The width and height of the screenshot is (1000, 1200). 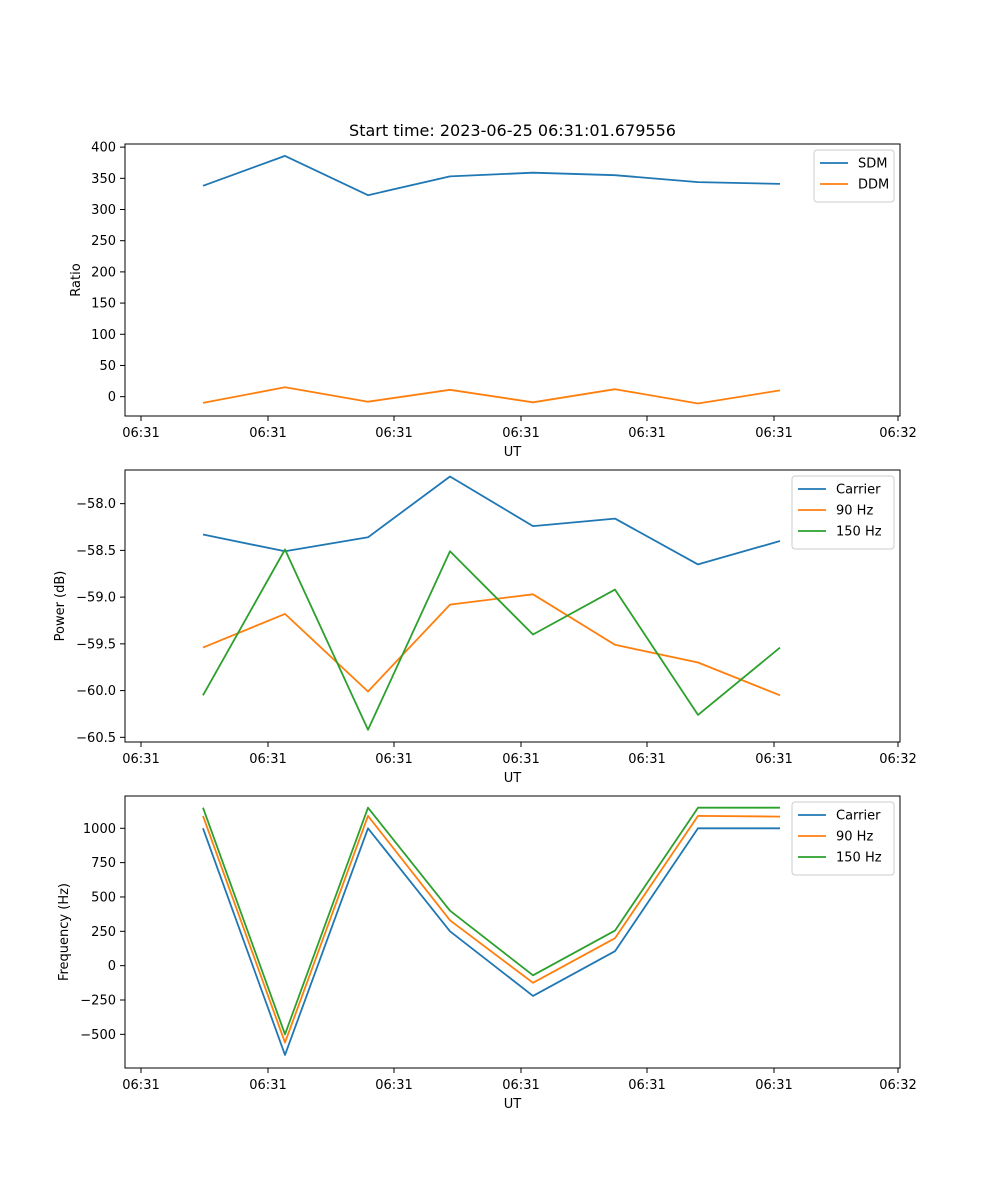 I want to click on y-tick-label: −58.0, so click(x=96, y=504).